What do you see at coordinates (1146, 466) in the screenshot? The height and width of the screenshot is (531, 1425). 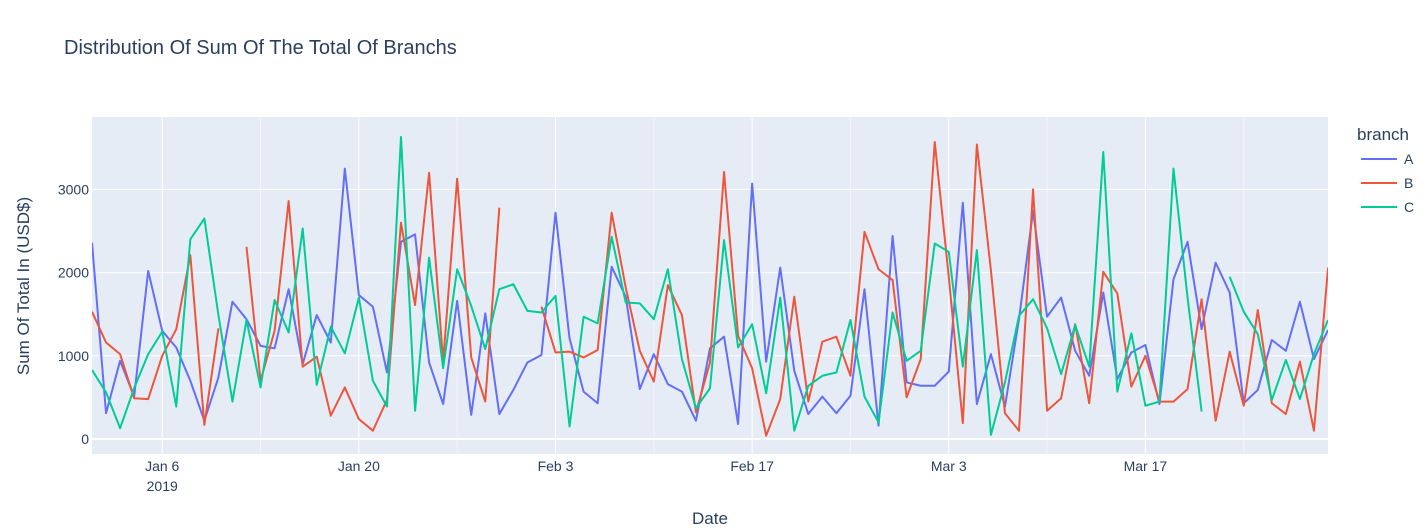 I see `x-tick-label: Mar 17` at bounding box center [1146, 466].